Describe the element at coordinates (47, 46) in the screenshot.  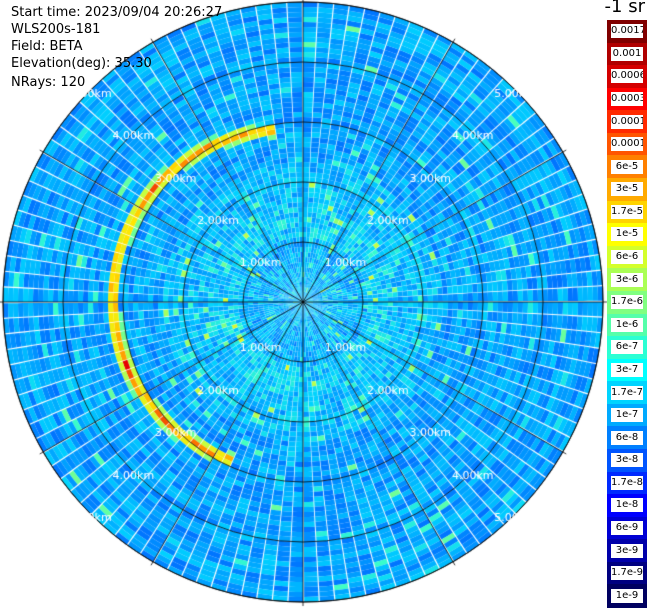
I see `field-label: Field: BETA` at that location.